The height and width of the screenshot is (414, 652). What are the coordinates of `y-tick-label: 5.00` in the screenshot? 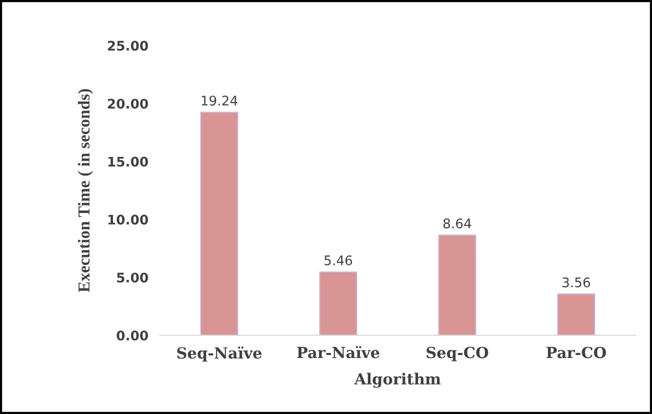 It's located at (132, 277).